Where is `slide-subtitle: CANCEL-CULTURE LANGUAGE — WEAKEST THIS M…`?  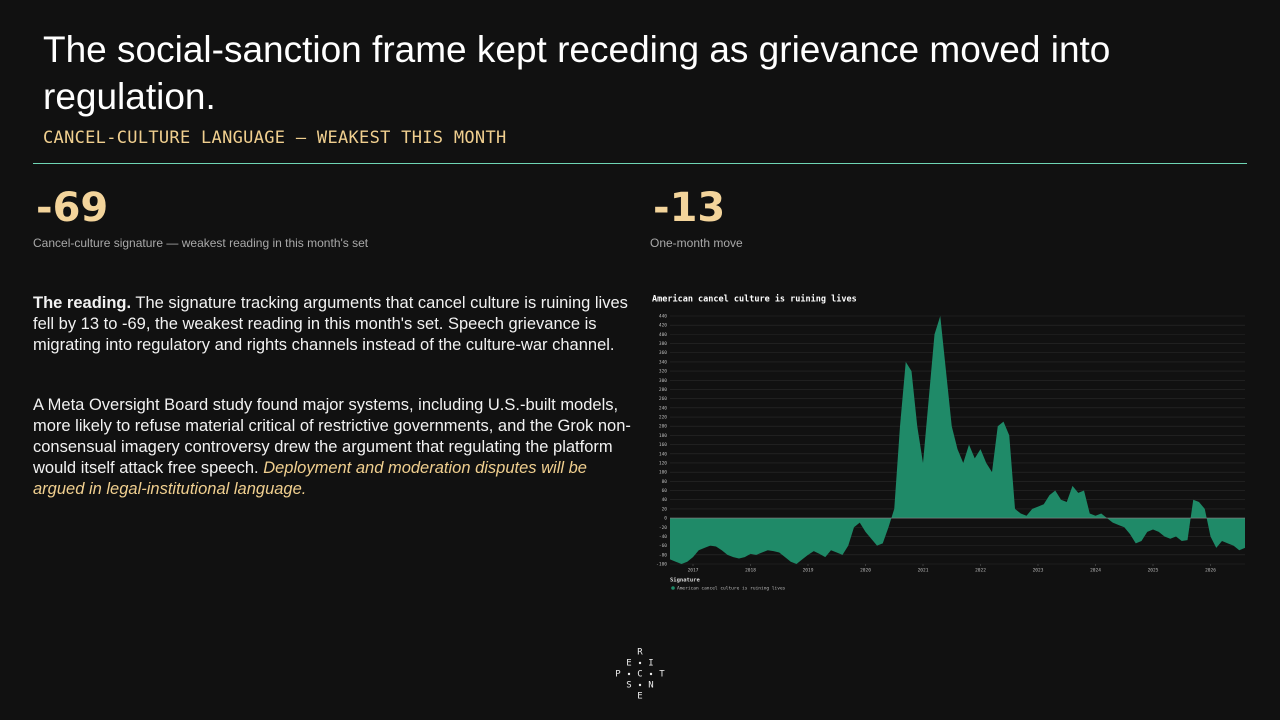 slide-subtitle: CANCEL-CULTURE LANGUAGE — WEAKEST THIS M… is located at coordinates (275, 138).